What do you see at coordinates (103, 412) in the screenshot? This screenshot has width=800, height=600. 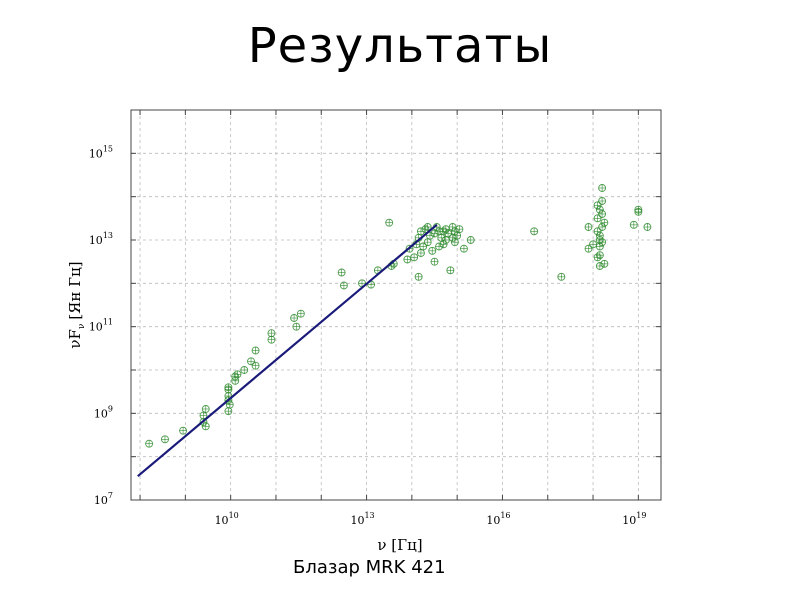 I see `y-tick-label: 10⁹` at bounding box center [103, 412].